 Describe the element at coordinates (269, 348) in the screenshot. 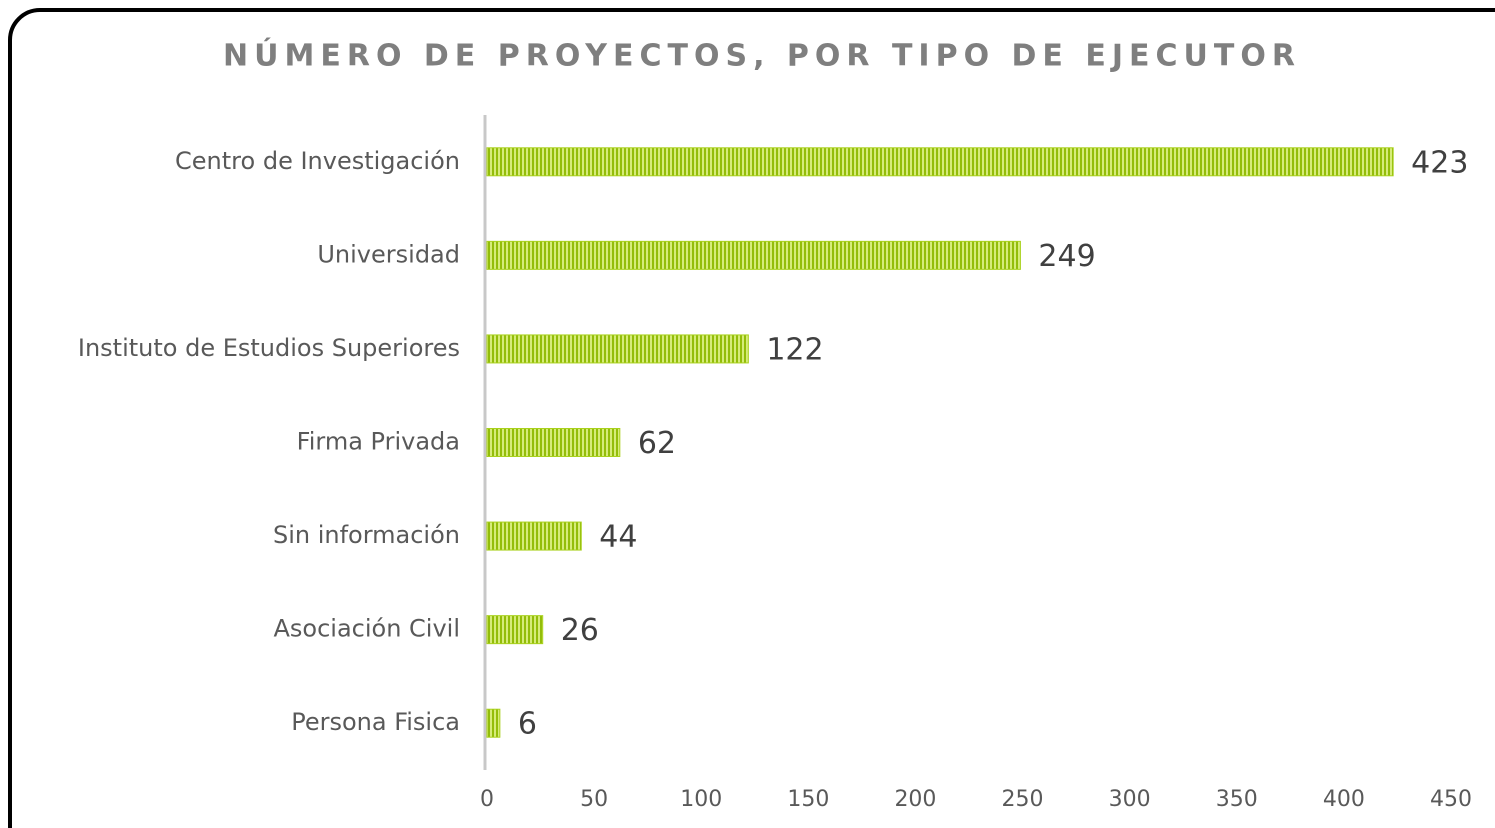

I see `y-tick-label: Instituto de Estudios Superiores` at that location.